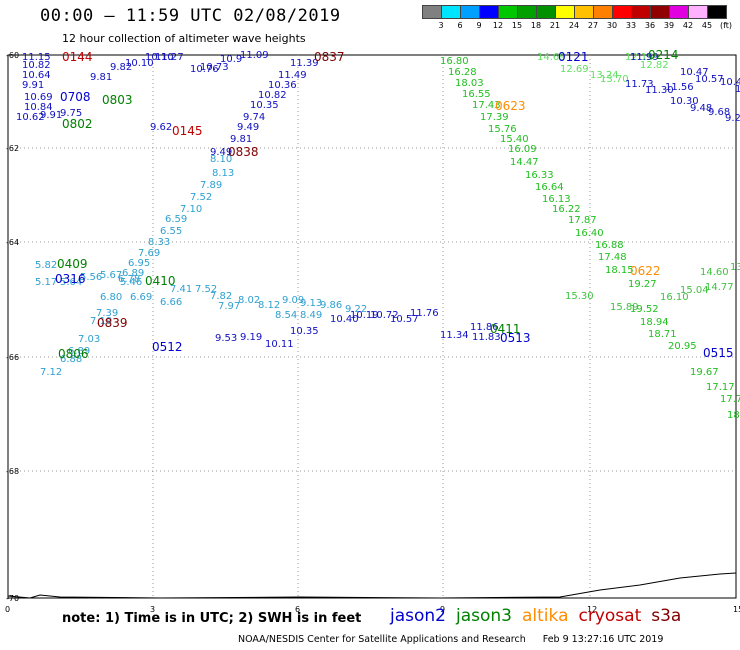 The image size is (740, 650). What do you see at coordinates (486, 337) in the screenshot?
I see `swh-value: 11.83` at bounding box center [486, 337].